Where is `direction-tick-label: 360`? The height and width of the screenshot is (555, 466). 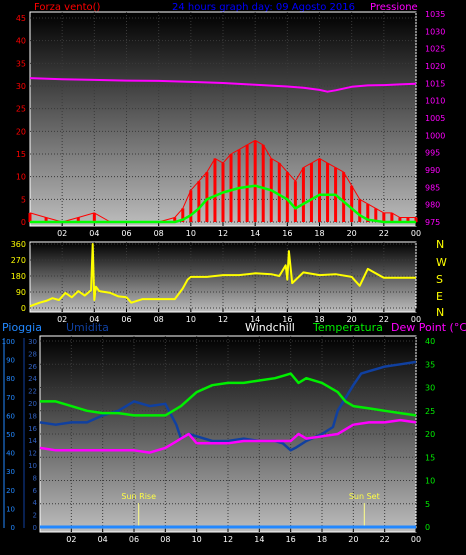 direction-tick-label: 360 is located at coordinates (18, 244).